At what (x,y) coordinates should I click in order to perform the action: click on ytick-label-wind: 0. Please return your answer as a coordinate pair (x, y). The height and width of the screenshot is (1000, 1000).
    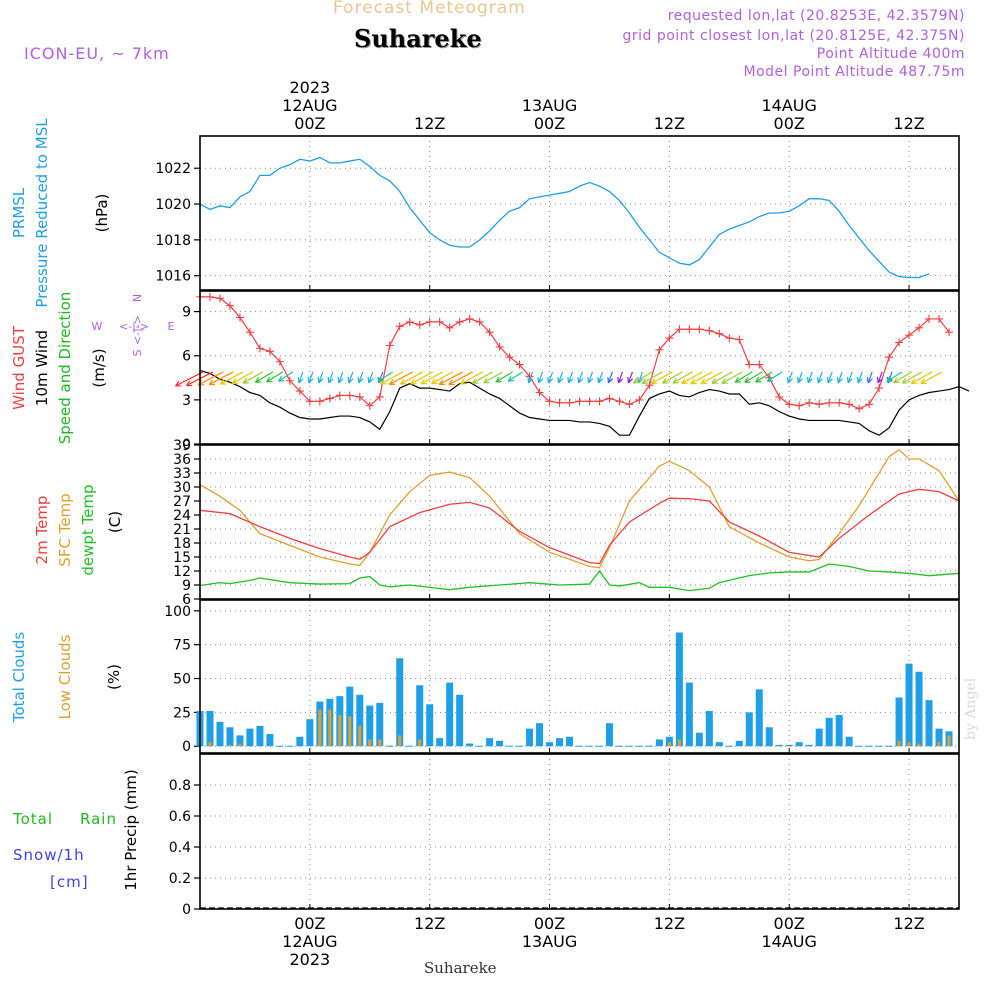
    Looking at the image, I should click on (186, 445).